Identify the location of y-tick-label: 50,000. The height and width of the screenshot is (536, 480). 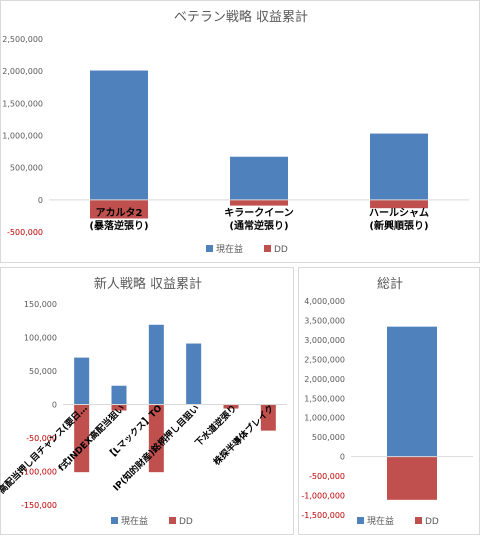
(43, 371).